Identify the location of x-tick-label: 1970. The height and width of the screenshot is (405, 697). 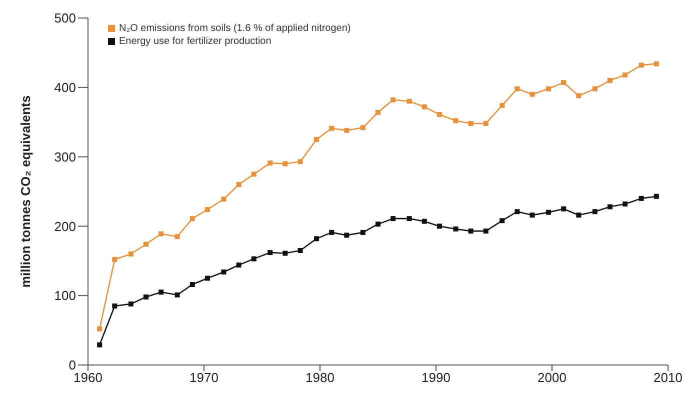
(204, 378).